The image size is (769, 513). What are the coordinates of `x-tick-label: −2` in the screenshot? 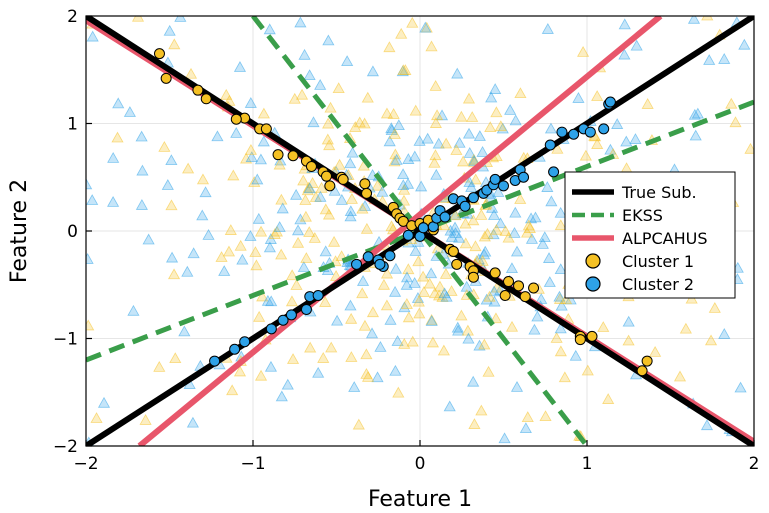 It's located at (85, 464).